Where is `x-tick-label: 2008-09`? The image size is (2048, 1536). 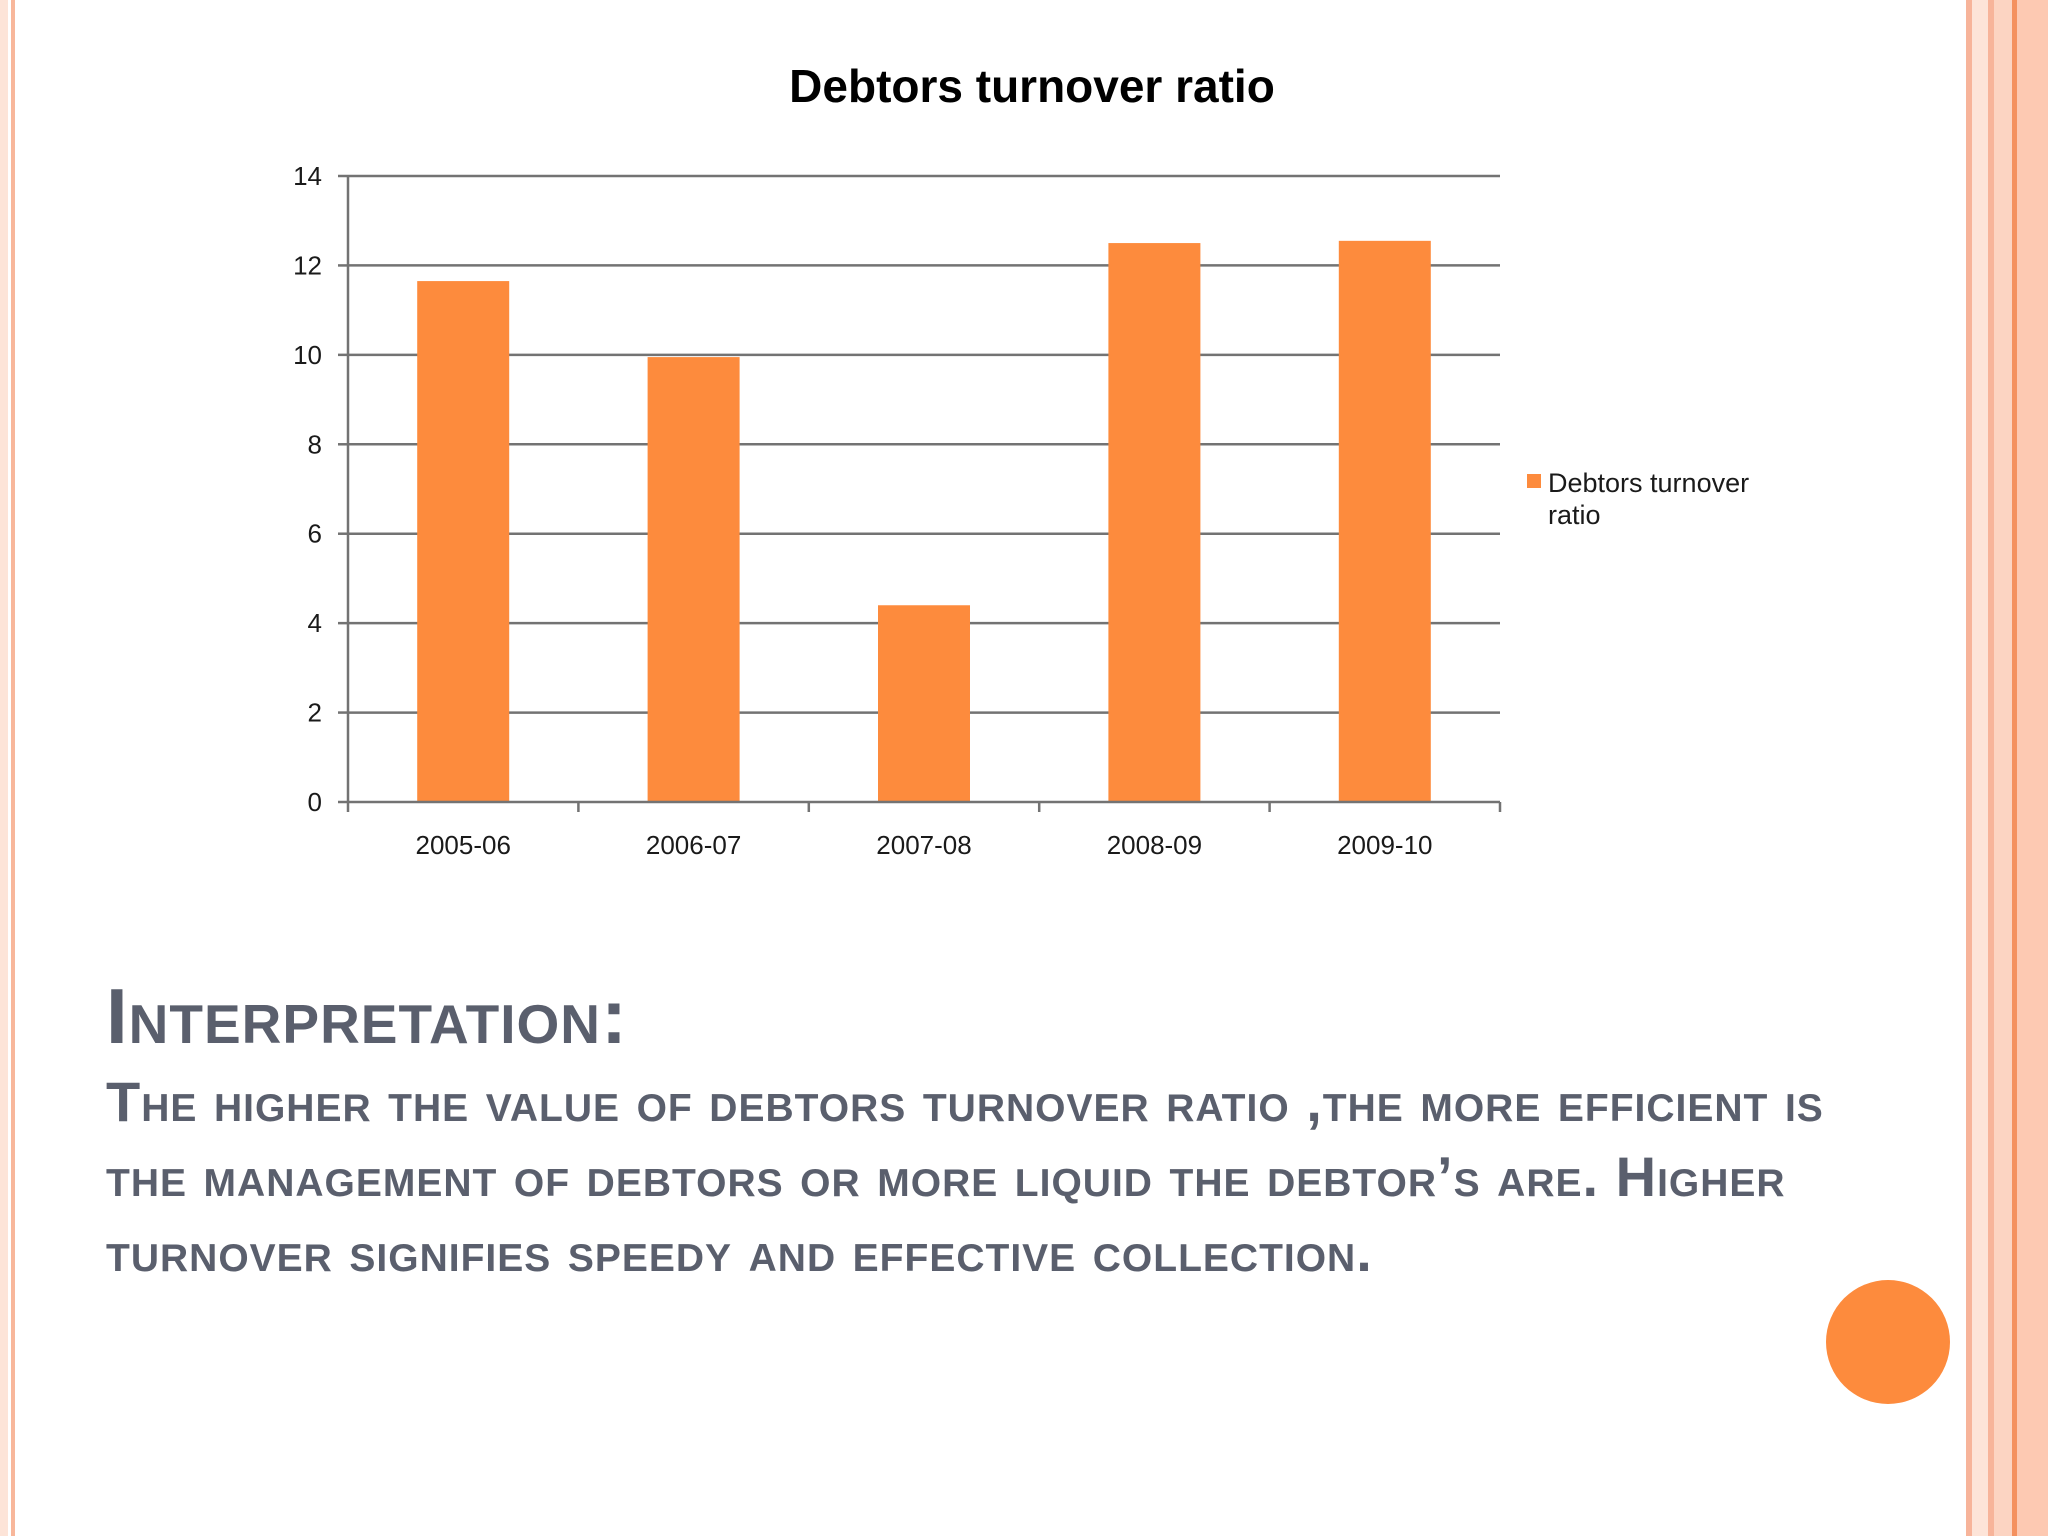 x-tick-label: 2008-09 is located at coordinates (1154, 845).